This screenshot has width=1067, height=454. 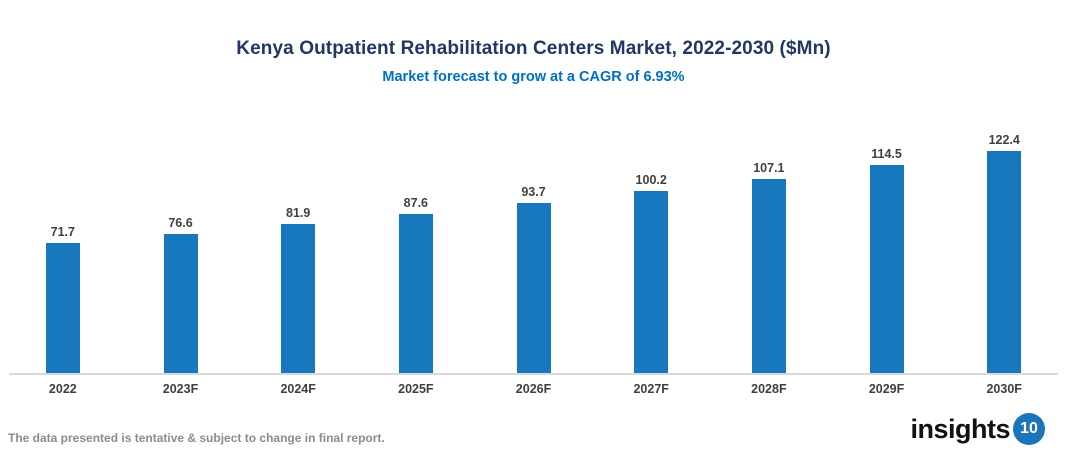 What do you see at coordinates (416, 203) in the screenshot?
I see `bar-value-label: 87.6` at bounding box center [416, 203].